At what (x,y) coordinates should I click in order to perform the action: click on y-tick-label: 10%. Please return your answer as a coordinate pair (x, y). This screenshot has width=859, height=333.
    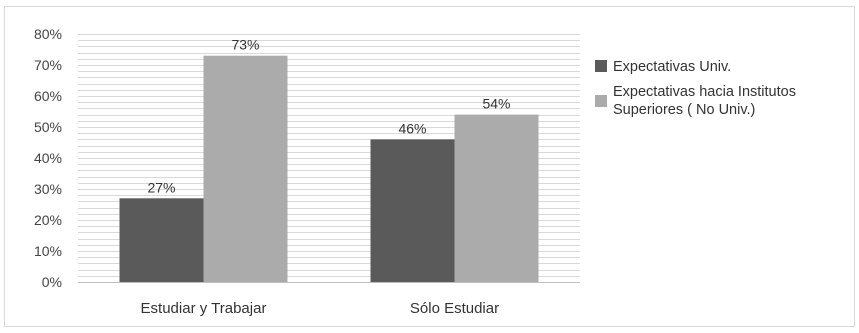
    Looking at the image, I should click on (48, 251).